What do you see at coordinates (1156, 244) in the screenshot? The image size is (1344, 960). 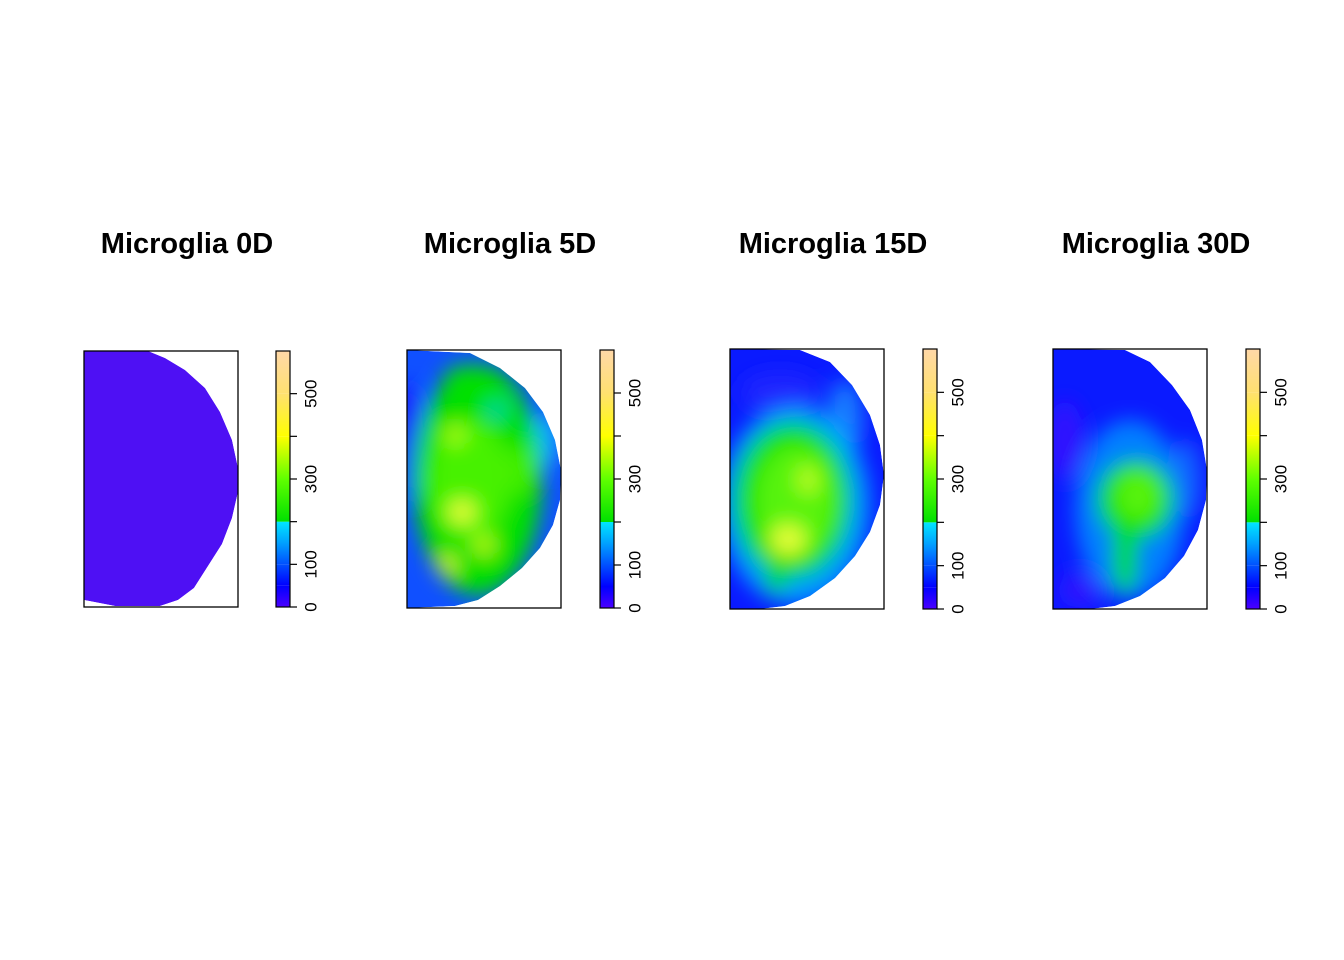 I see `panel-title: Microglia 30D` at bounding box center [1156, 244].